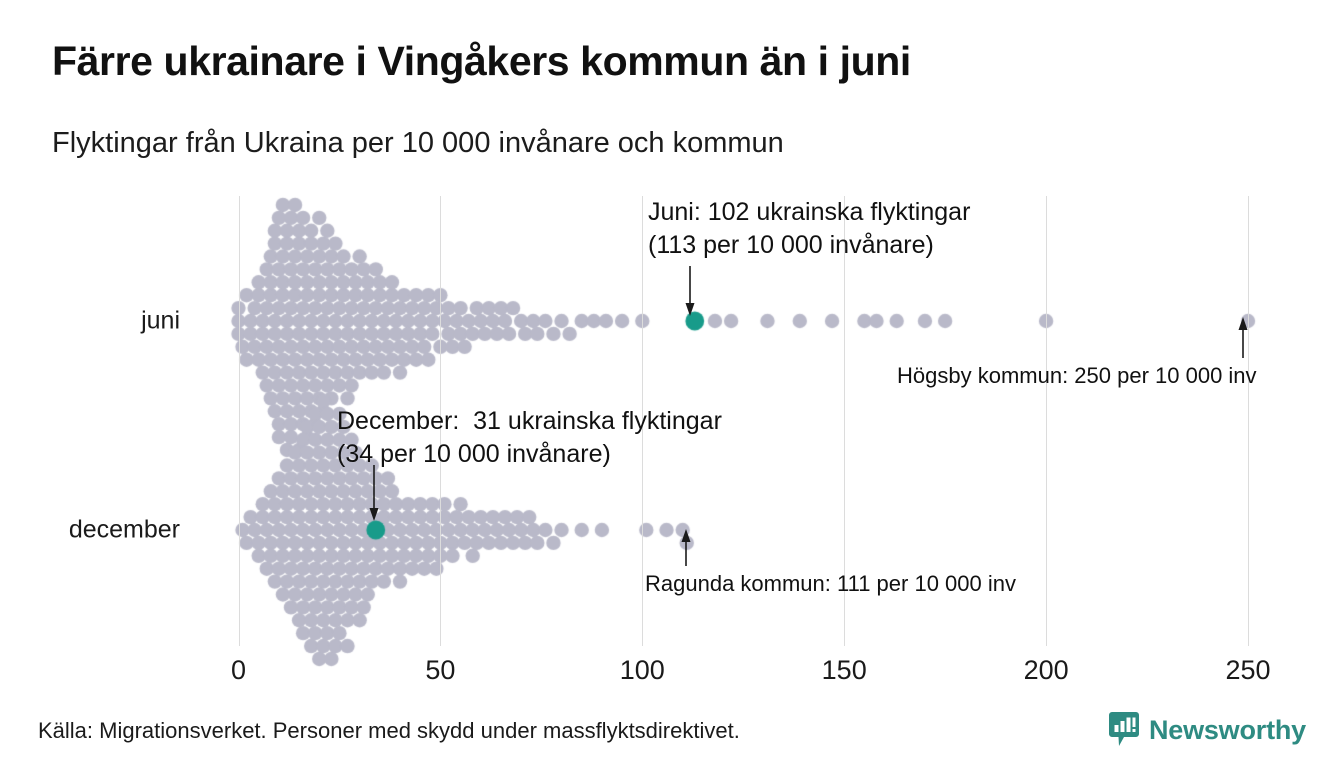 The image size is (1340, 780). What do you see at coordinates (809, 212) in the screenshot?
I see `annotation-juni-line1: Juni: 102 ukrainska flyktingar` at bounding box center [809, 212].